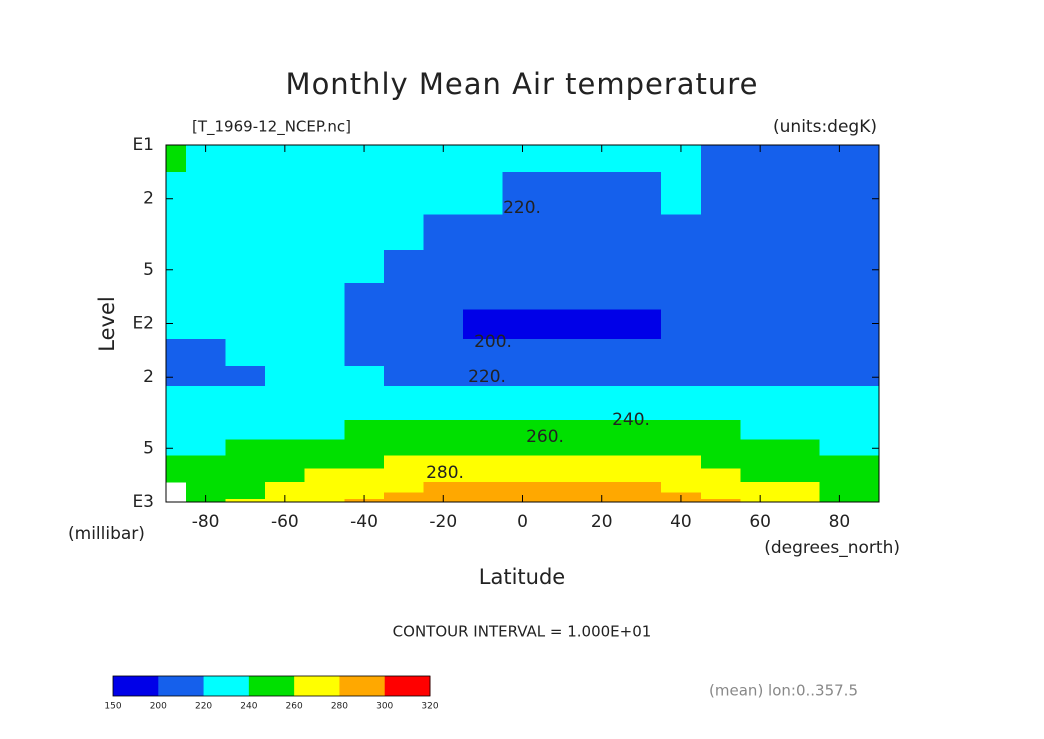 The height and width of the screenshot is (739, 1044). What do you see at coordinates (148, 448) in the screenshot?
I see `y-tick-label: 5` at bounding box center [148, 448].